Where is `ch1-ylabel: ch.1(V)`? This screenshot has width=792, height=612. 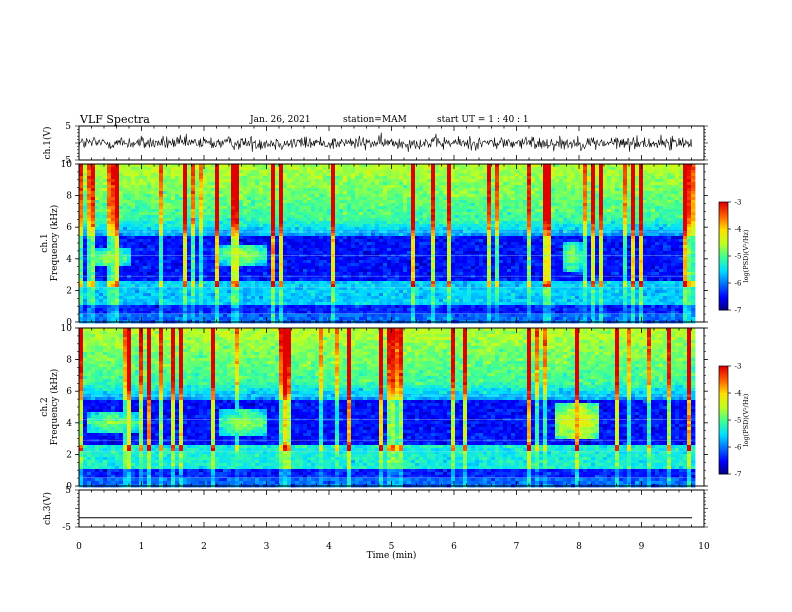
ch1-ylabel: ch.1(V) is located at coordinates (47, 143).